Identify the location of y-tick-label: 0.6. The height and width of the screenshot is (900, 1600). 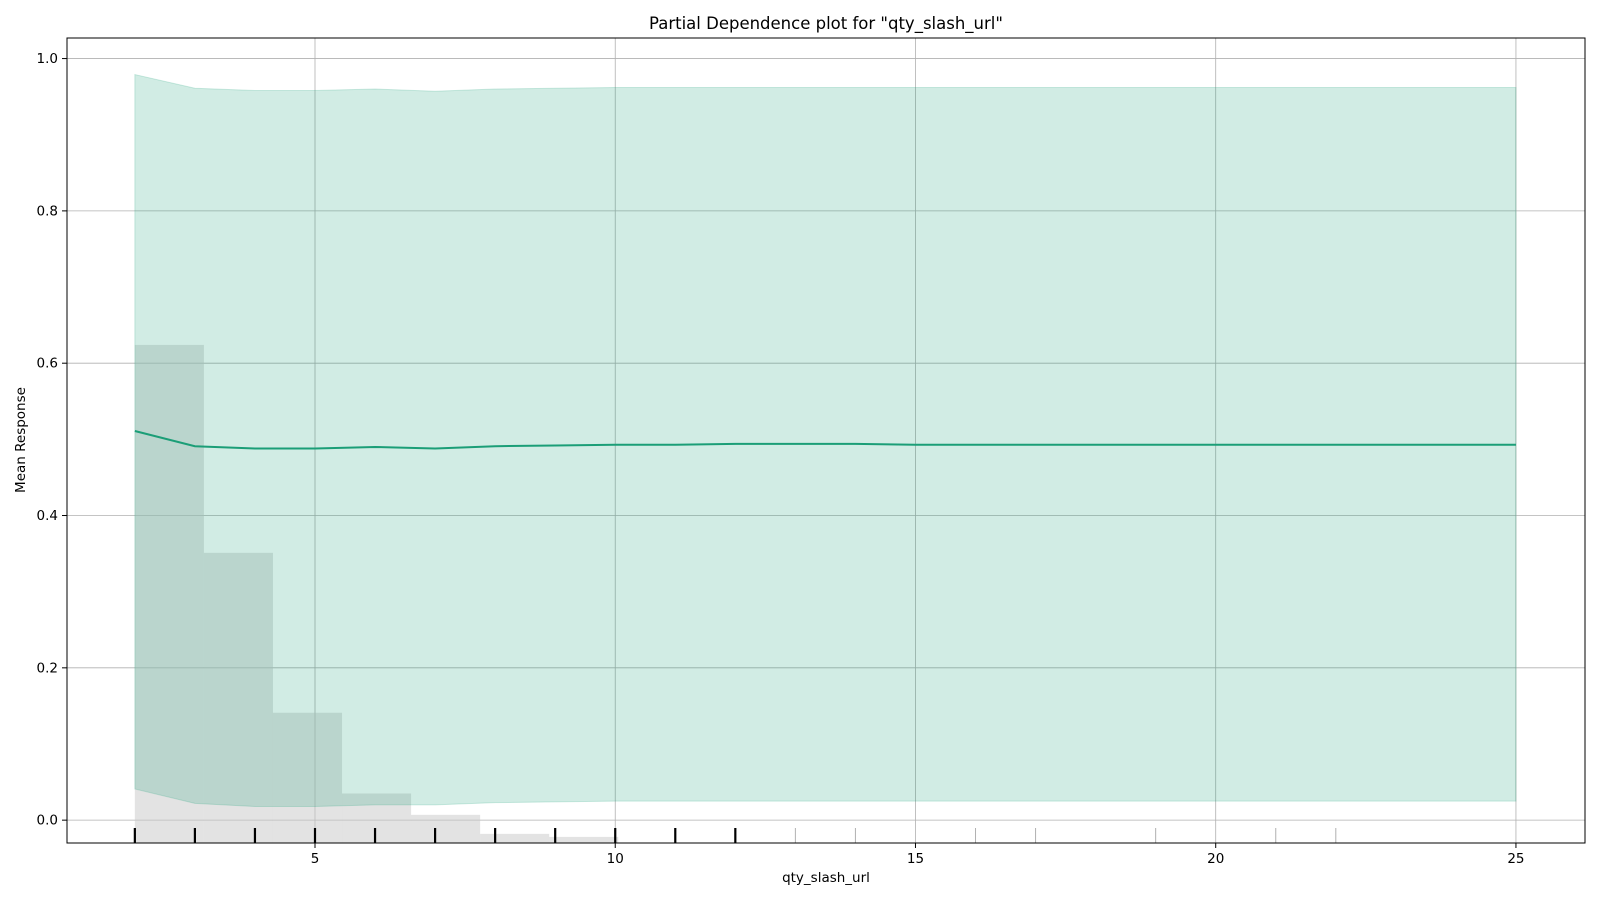
(47, 364).